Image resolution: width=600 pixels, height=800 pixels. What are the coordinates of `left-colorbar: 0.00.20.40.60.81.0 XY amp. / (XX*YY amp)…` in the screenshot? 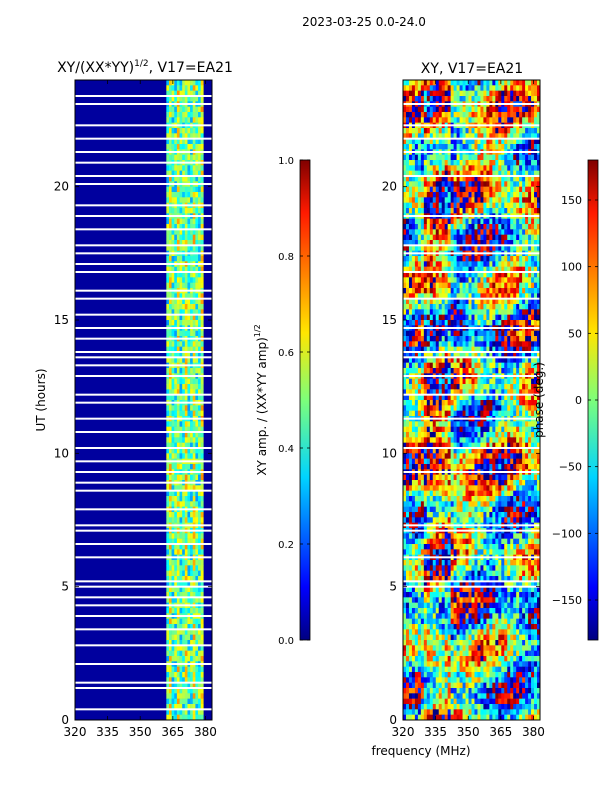 It's located at (282, 401).